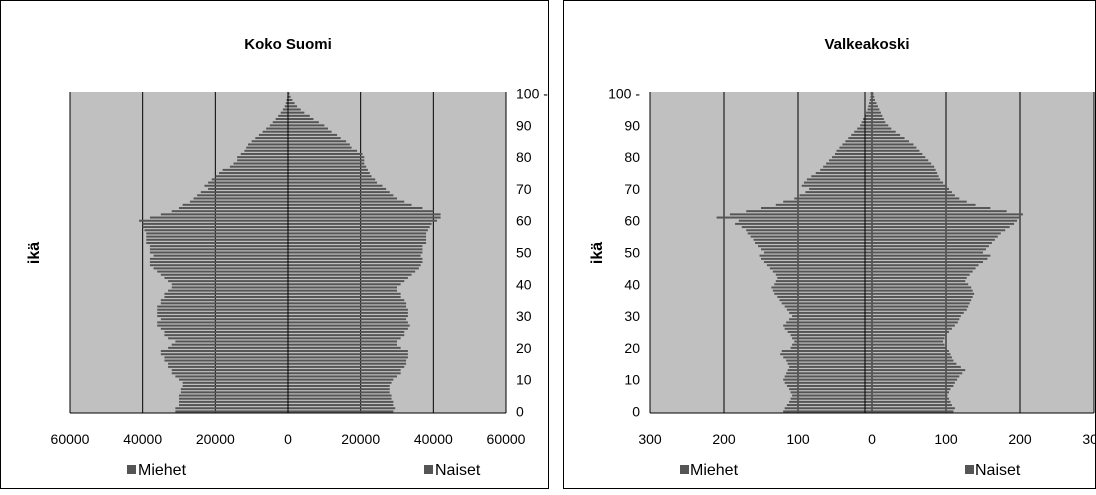 The height and width of the screenshot is (495, 1096). What do you see at coordinates (524, 221) in the screenshot?
I see `y-tick-label: 60` at bounding box center [524, 221].